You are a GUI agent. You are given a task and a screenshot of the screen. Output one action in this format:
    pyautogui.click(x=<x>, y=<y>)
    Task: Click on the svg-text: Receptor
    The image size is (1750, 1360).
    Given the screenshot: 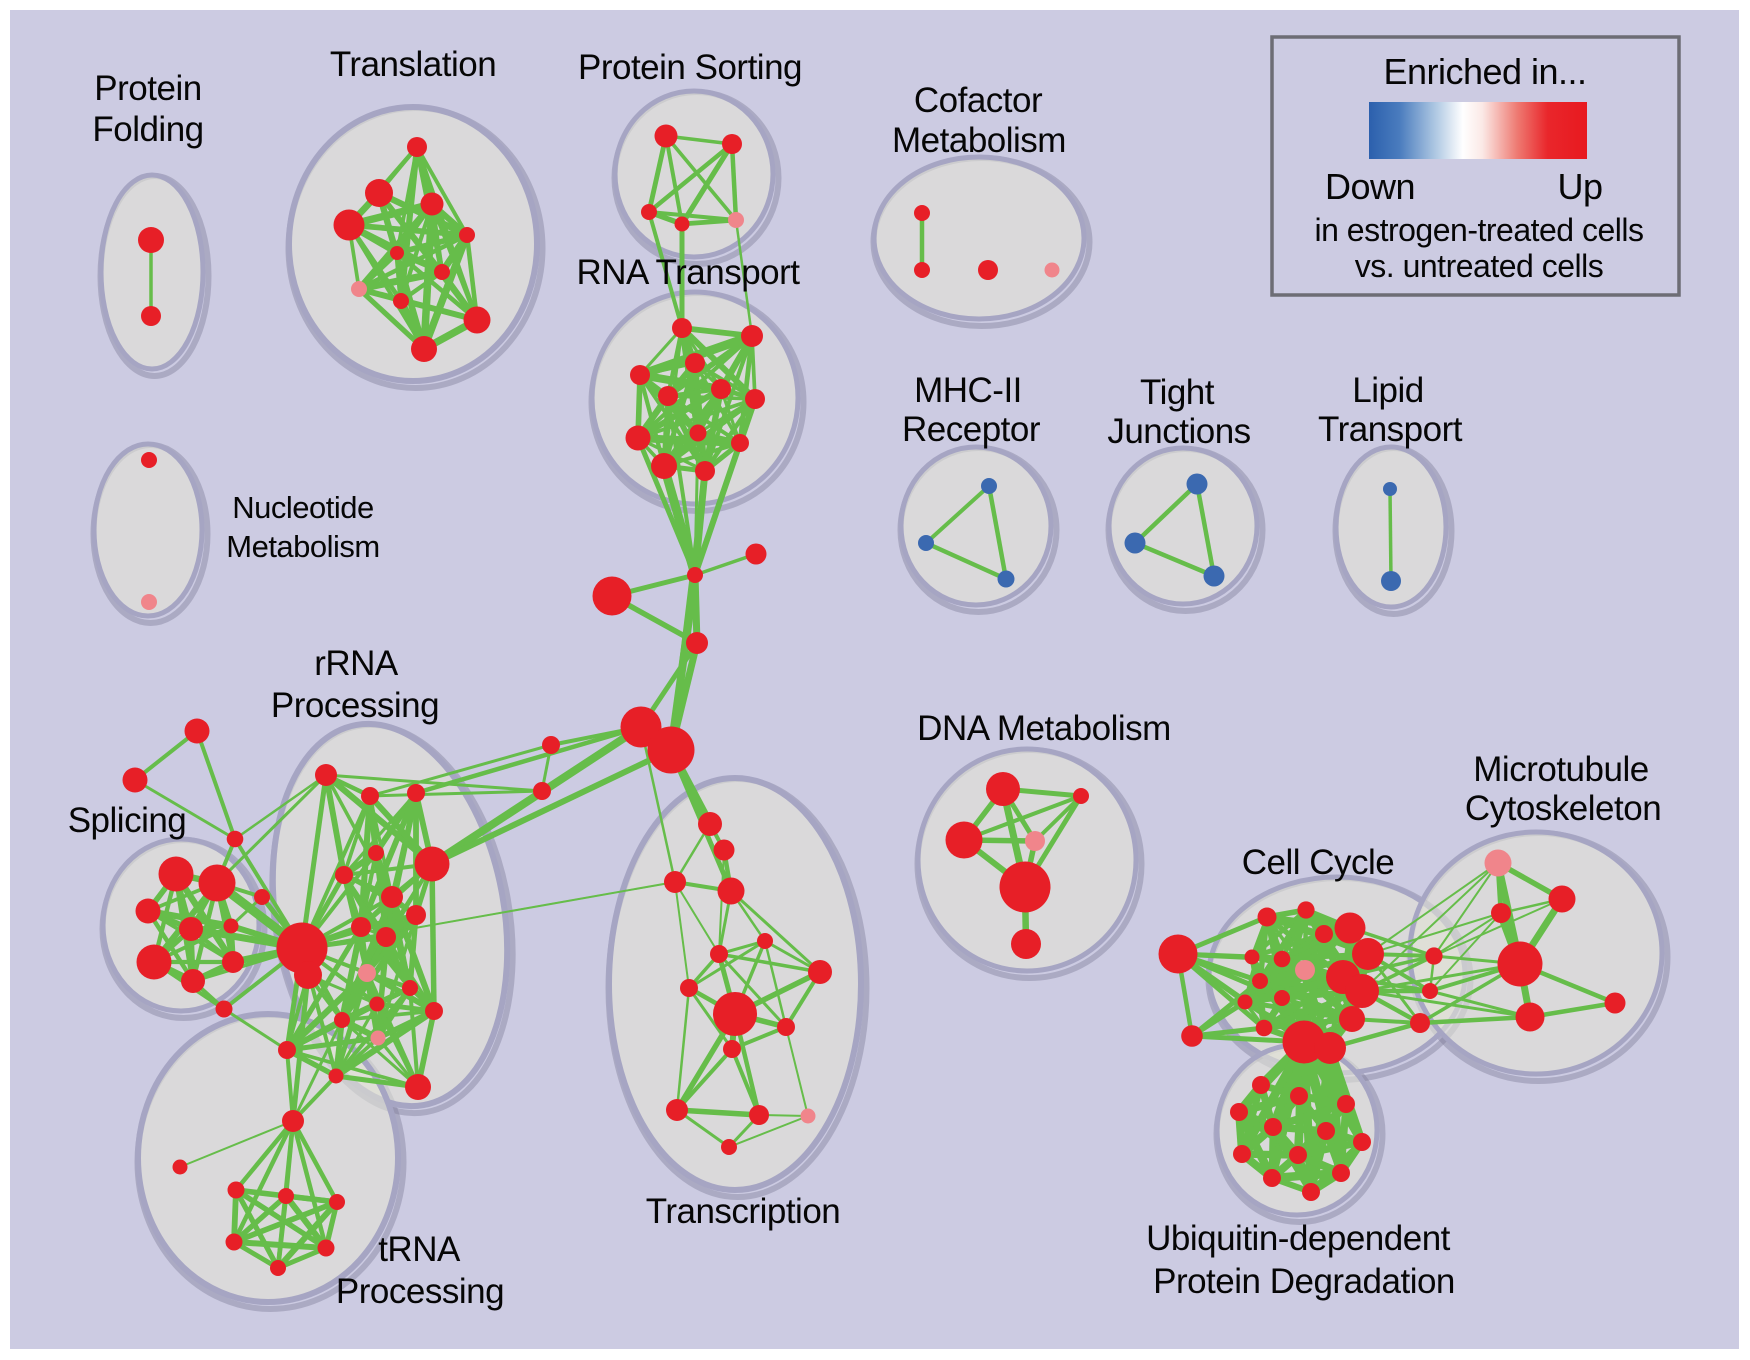 What is the action you would take?
    pyautogui.click(x=971, y=429)
    